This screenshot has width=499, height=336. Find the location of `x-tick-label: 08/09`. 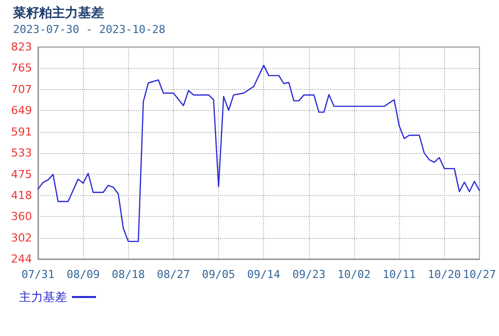

x-tick-label: 08/09 is located at coordinates (83, 274).